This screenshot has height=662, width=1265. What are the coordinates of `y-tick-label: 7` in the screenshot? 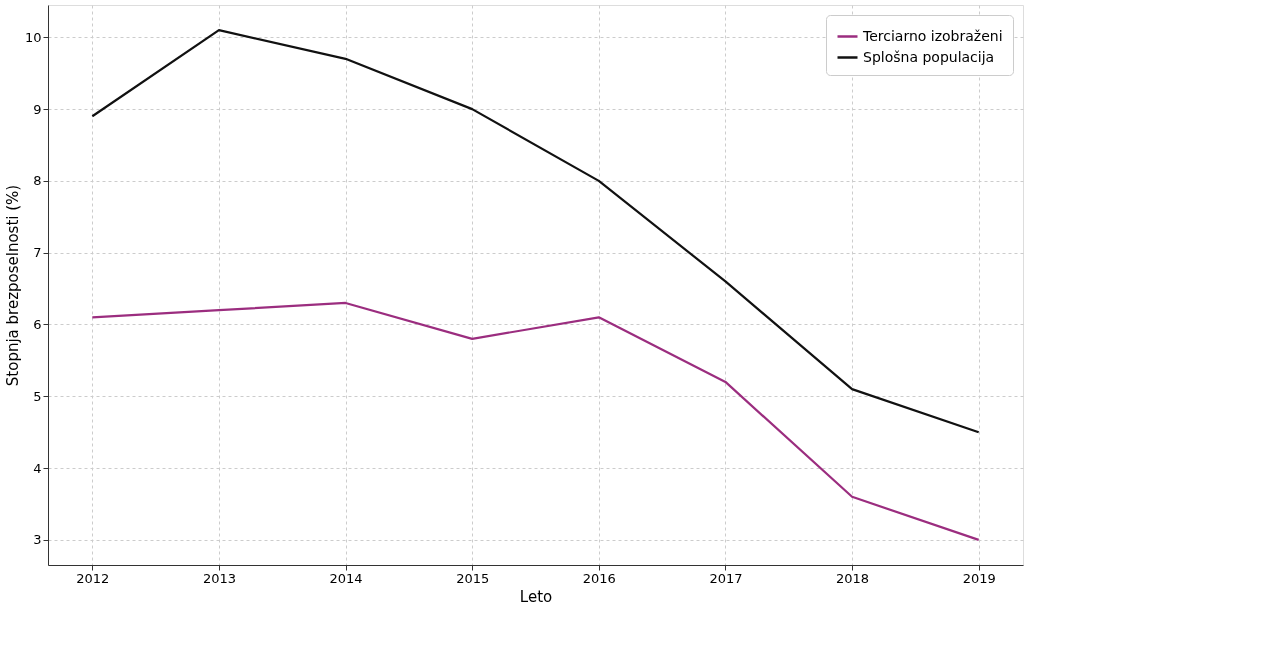 It's located at (37, 253).